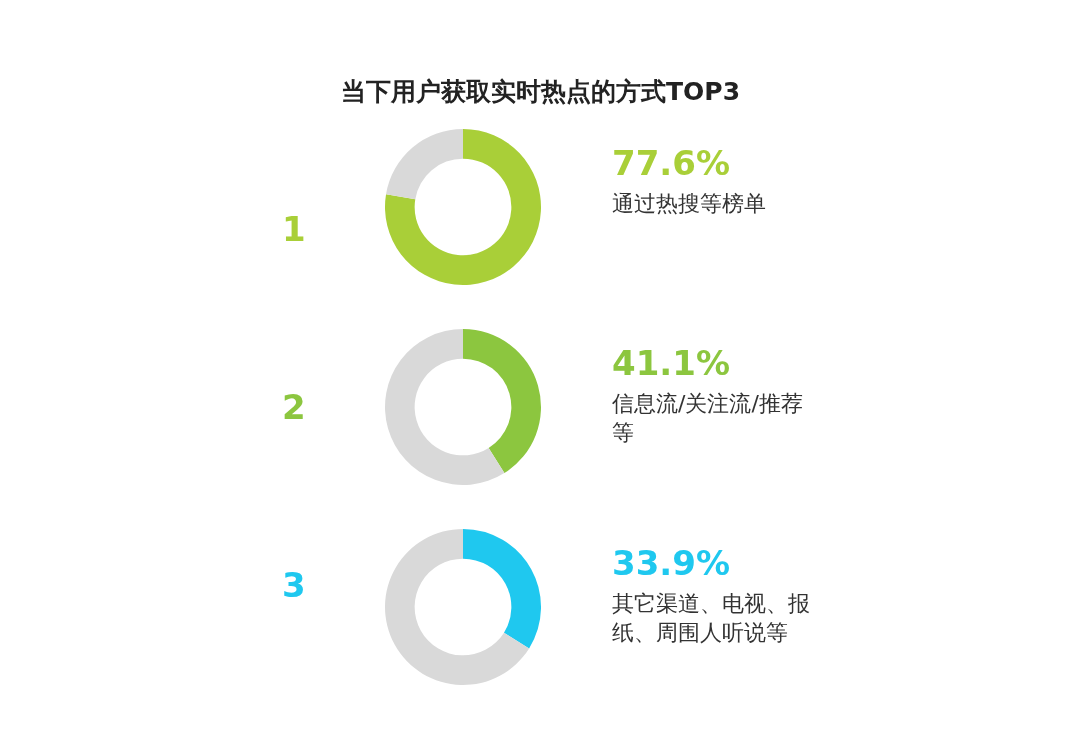 Image resolution: width=1080 pixels, height=734 pixels. I want to click on slice-label: 通过热搜等榜单, so click(689, 203).